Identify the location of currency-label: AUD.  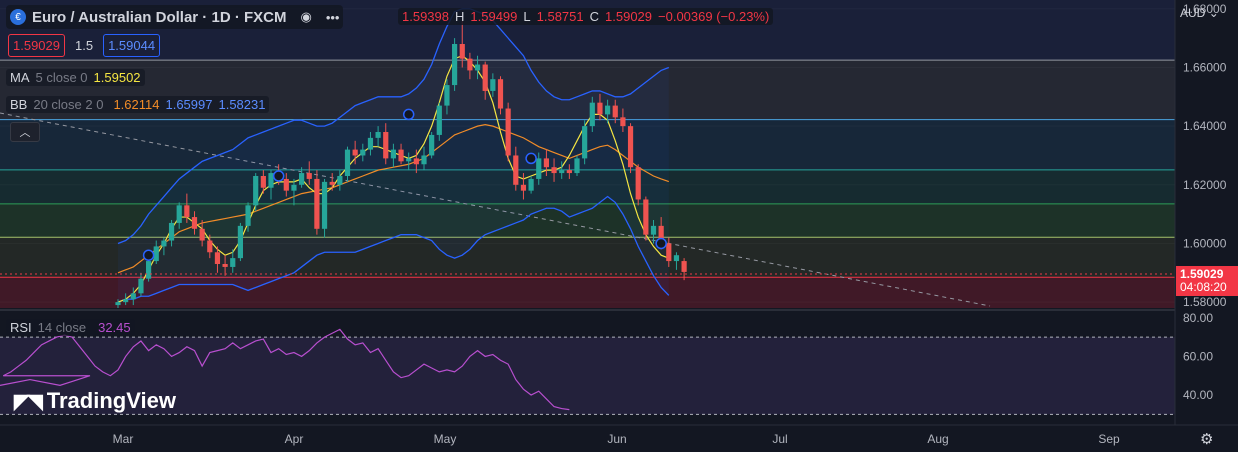
(1193, 13).